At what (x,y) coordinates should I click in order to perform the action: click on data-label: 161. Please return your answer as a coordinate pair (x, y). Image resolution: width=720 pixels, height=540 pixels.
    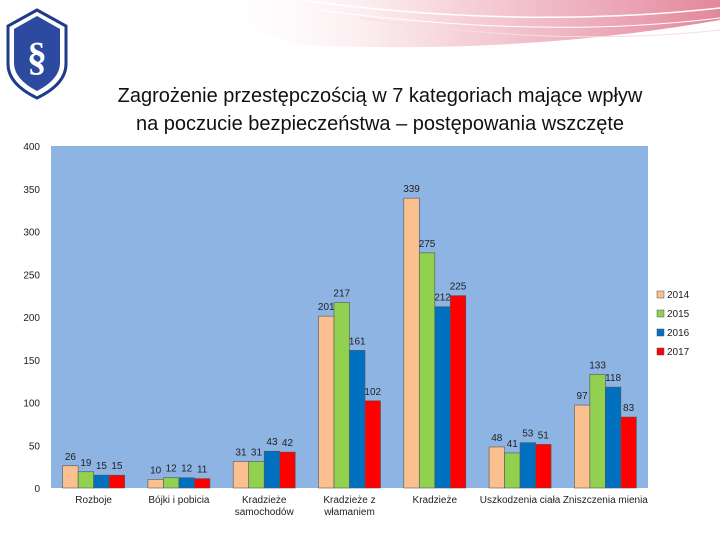
    Looking at the image, I should click on (357, 341).